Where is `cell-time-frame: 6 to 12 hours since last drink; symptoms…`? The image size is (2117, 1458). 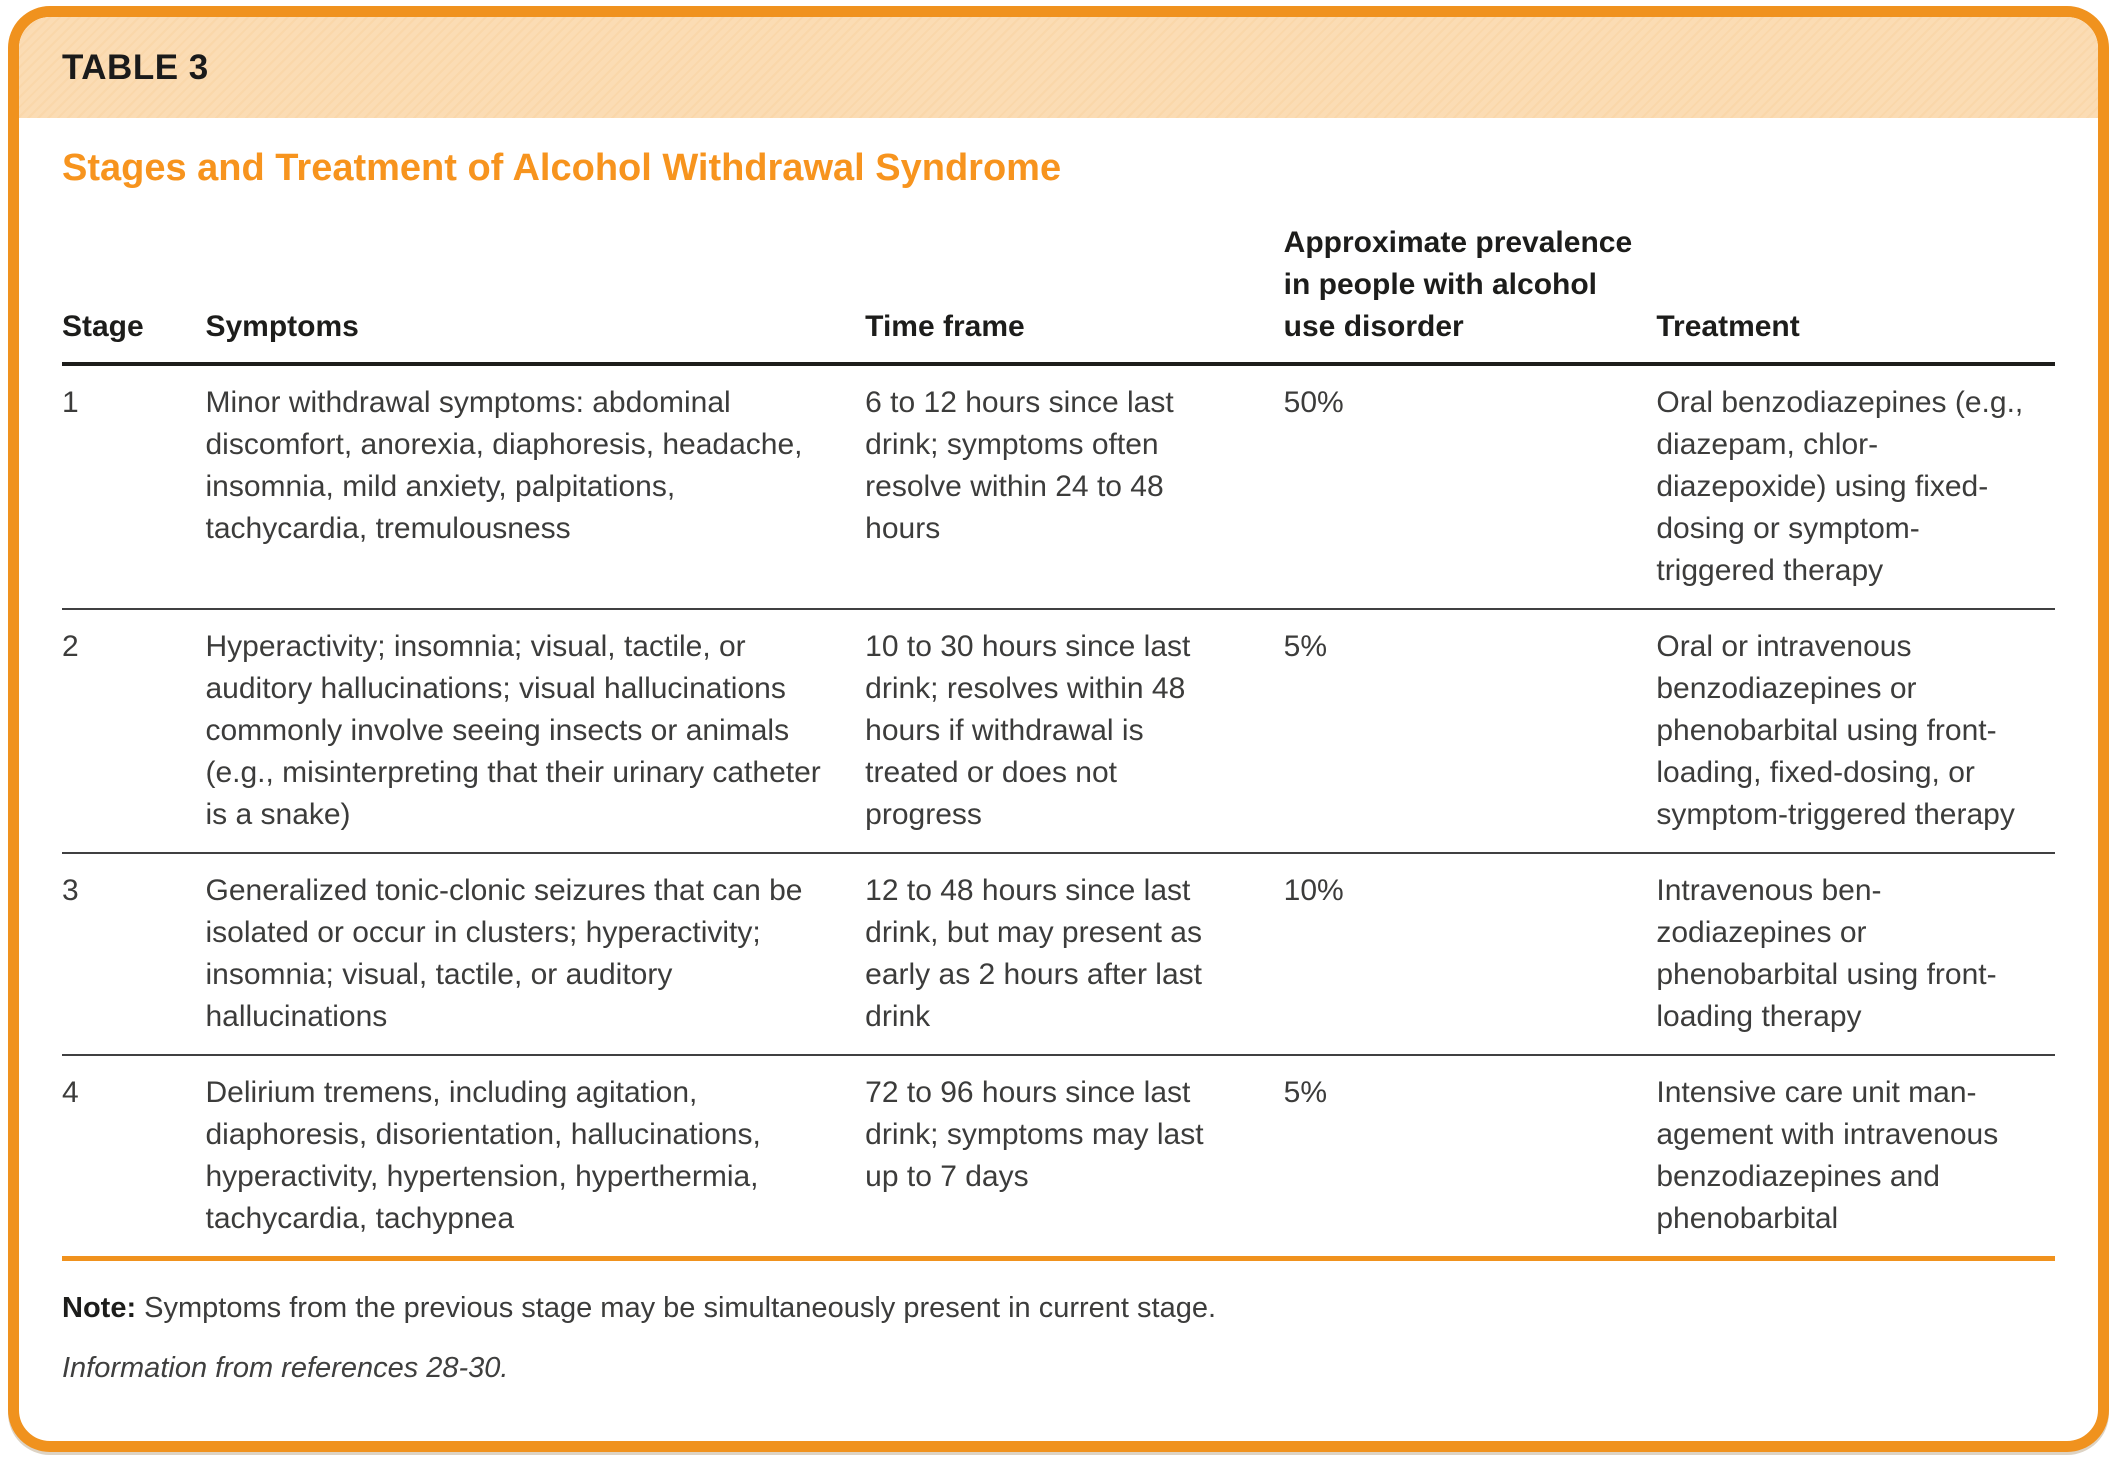 cell-time-frame: 6 to 12 hours since last drink; symptoms… is located at coordinates (1019, 465).